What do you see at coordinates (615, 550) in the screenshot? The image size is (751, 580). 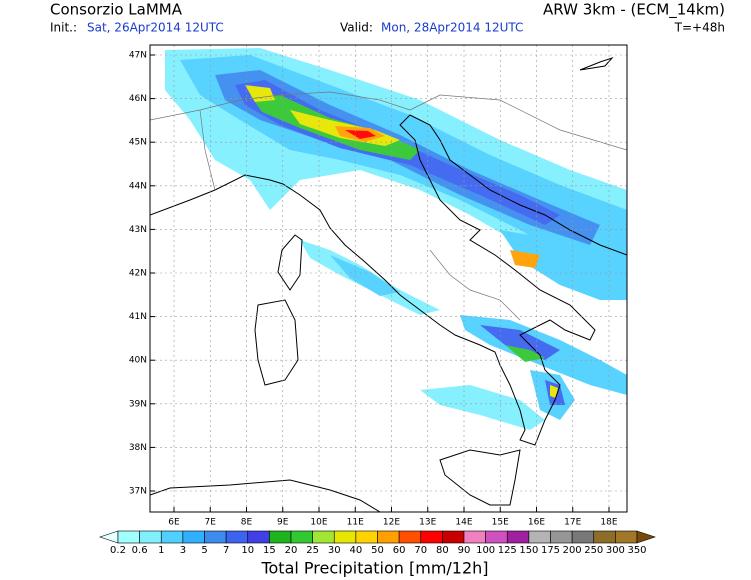 I see `colorbar-label: 300` at bounding box center [615, 550].